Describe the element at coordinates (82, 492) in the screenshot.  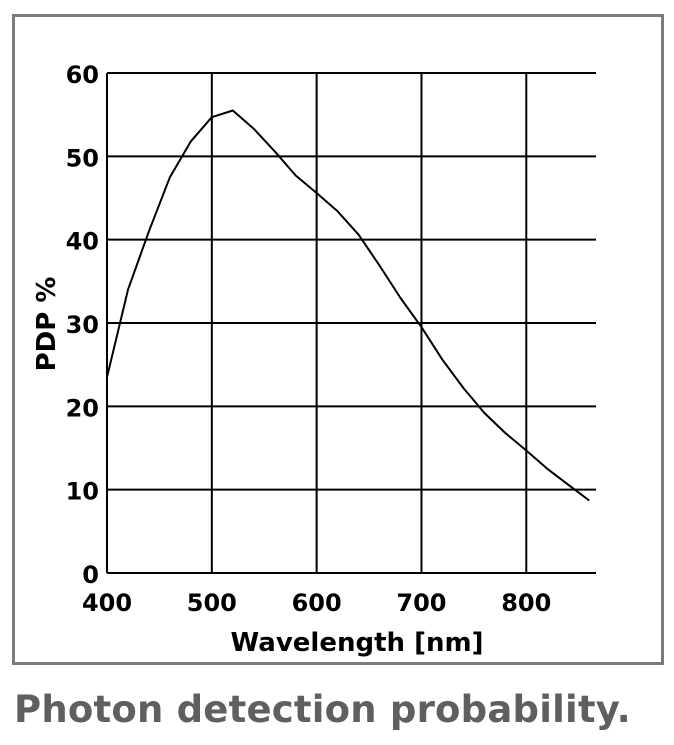
I see `y-tick-label: 10` at that location.